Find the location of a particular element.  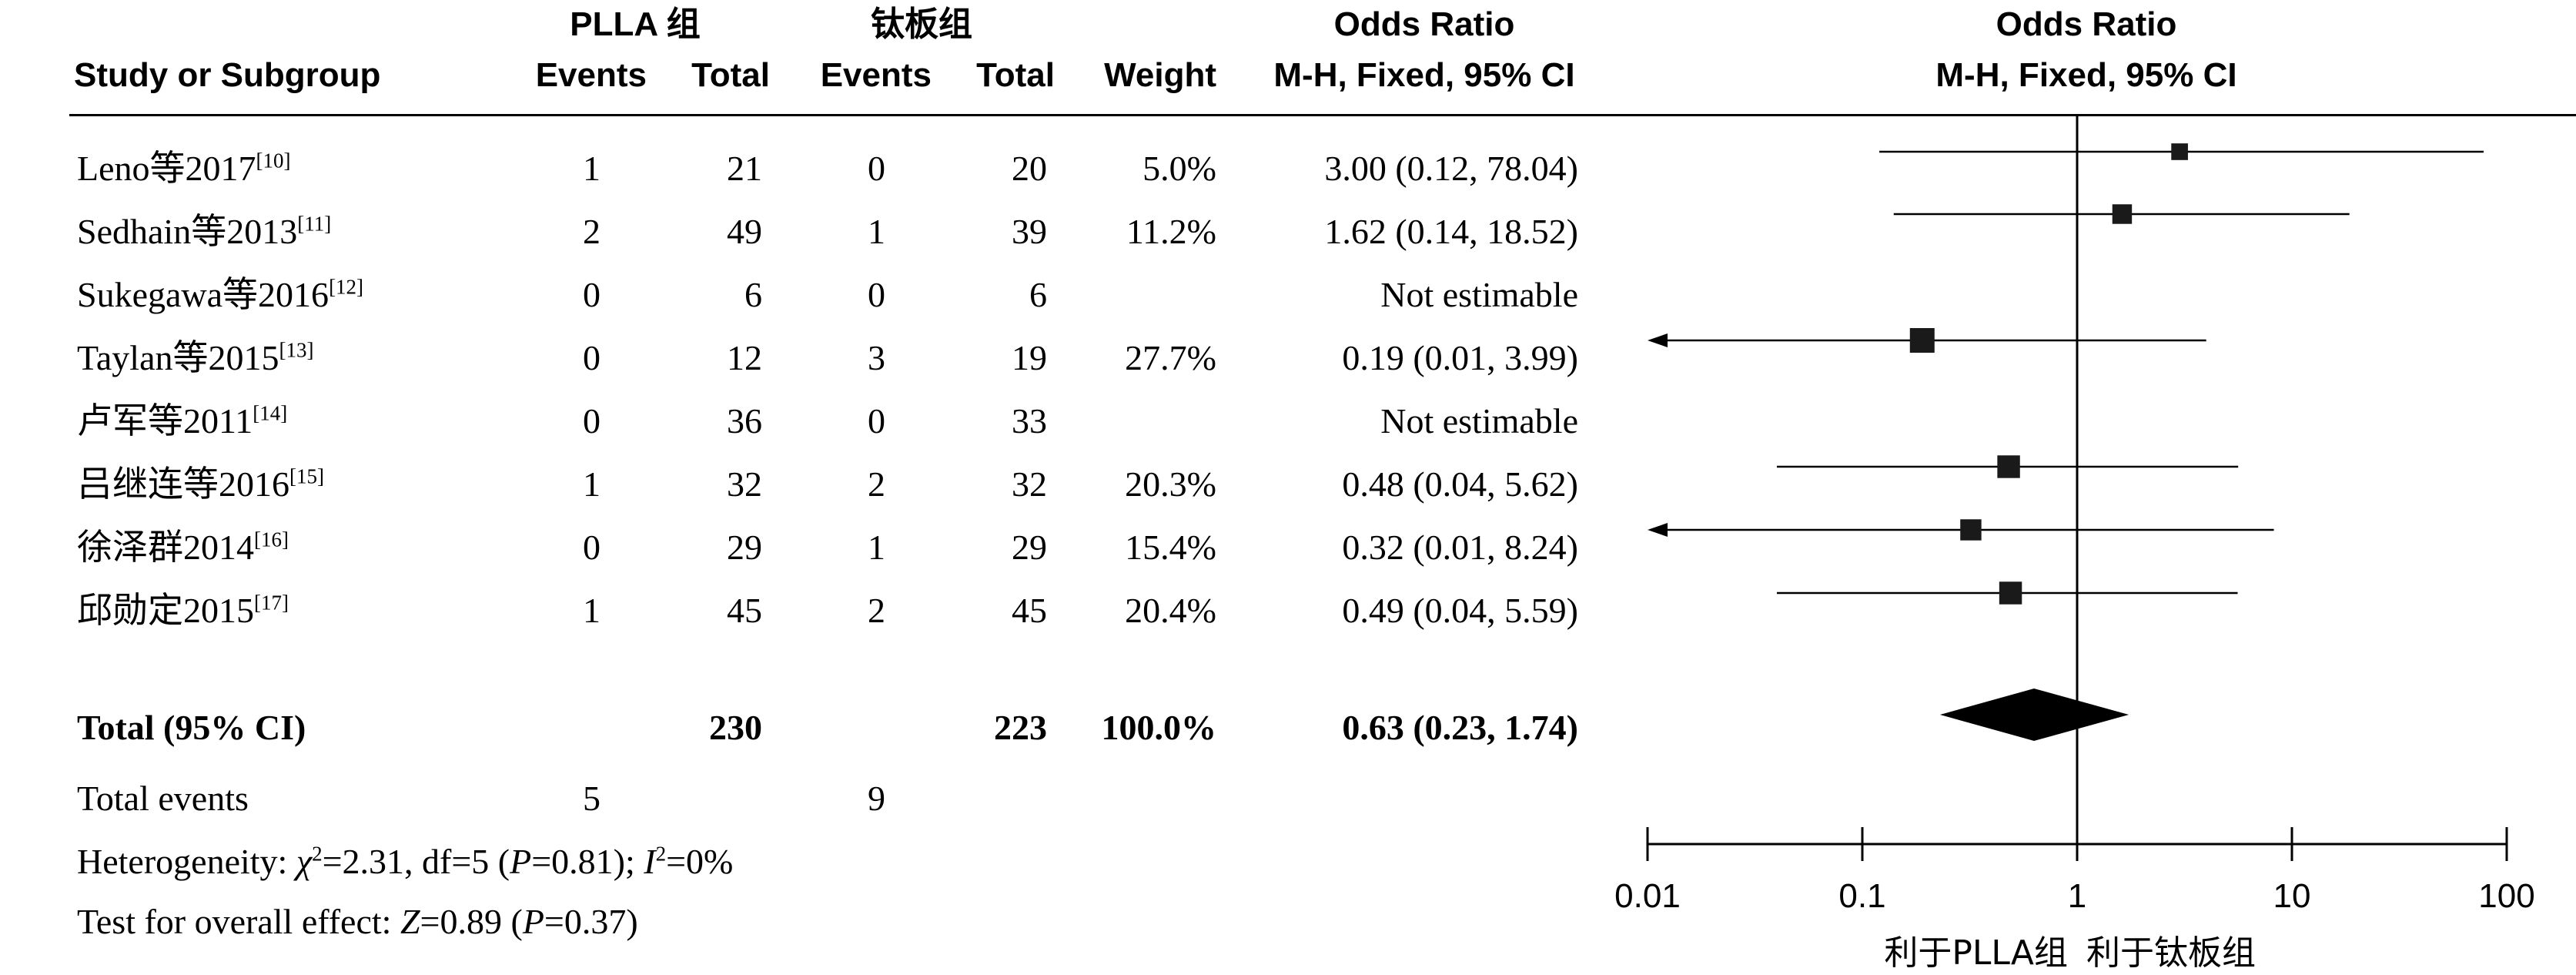

group1-total-cell: 29 is located at coordinates (744, 548).